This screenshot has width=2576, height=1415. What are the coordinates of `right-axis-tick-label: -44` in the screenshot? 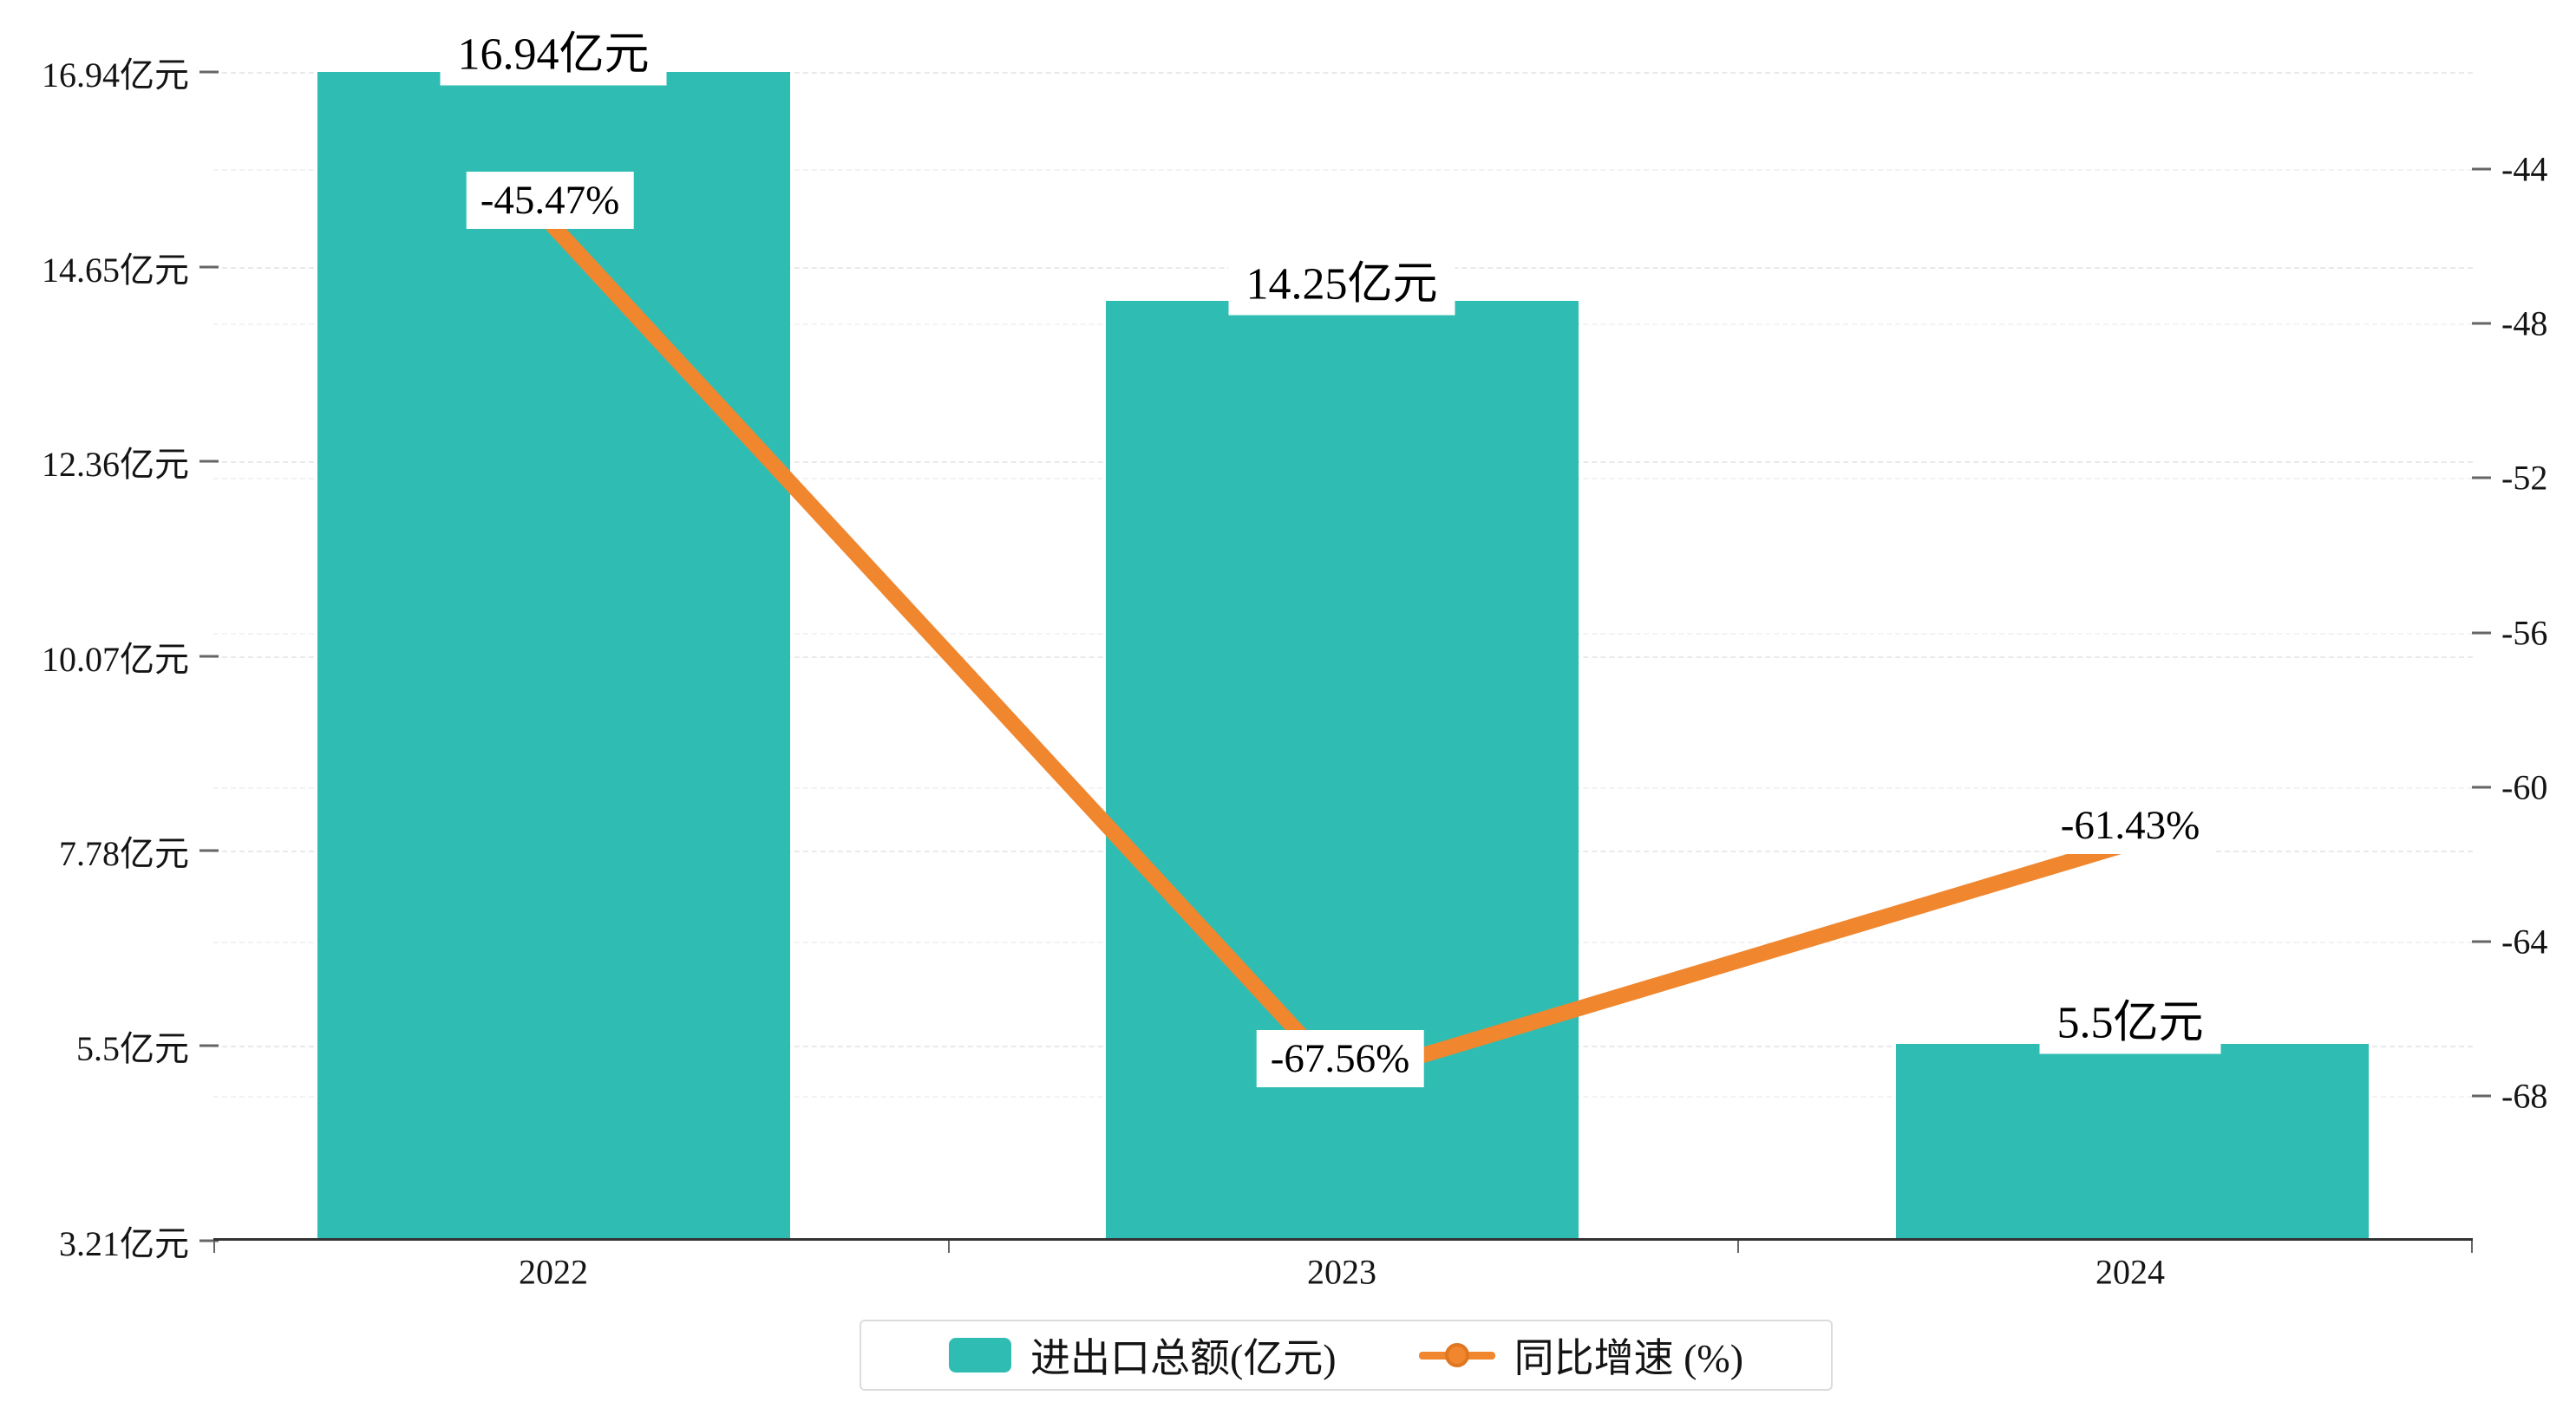 It's located at (2524, 169).